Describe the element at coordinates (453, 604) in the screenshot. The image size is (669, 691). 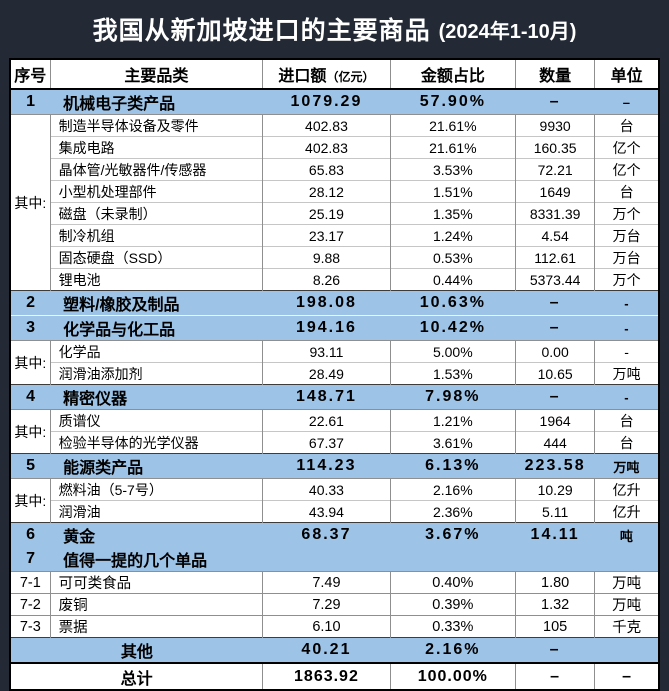
I see `share-cell: 0.39%` at that location.